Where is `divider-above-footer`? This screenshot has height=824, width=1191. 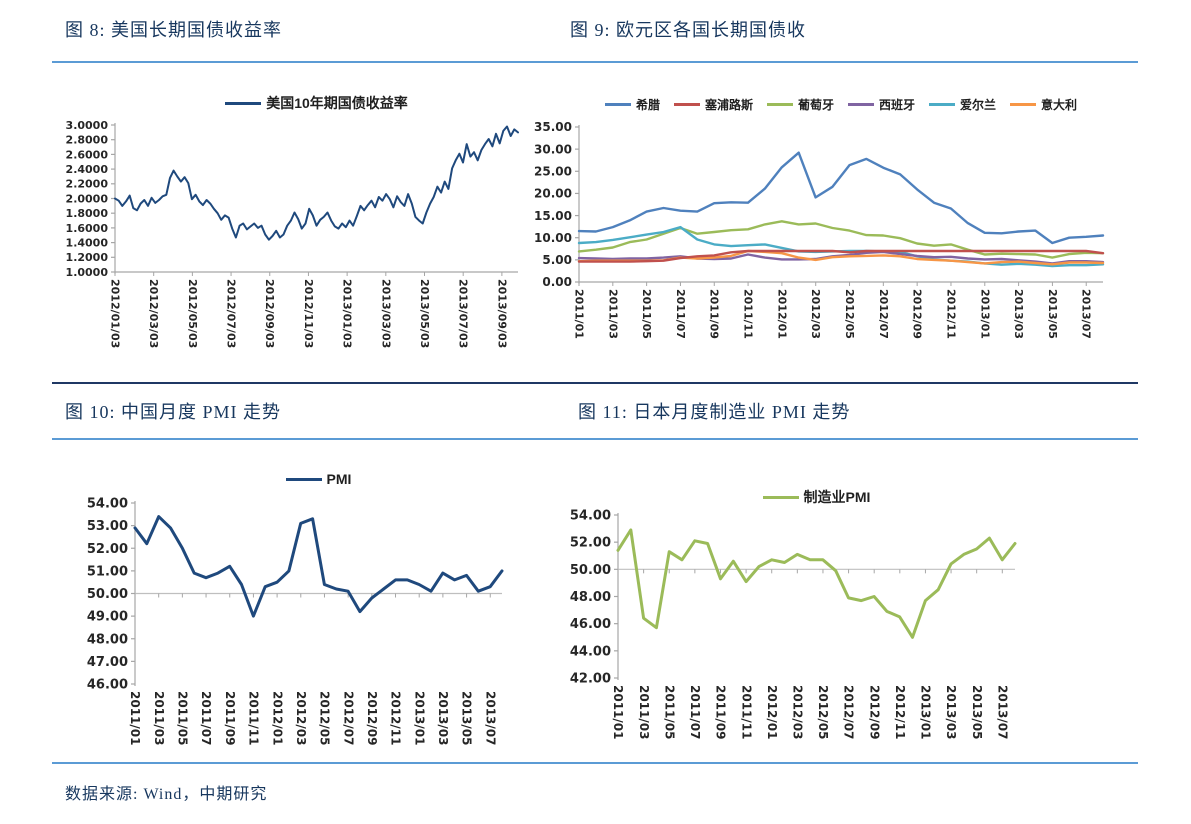 divider-above-footer is located at coordinates (595, 763).